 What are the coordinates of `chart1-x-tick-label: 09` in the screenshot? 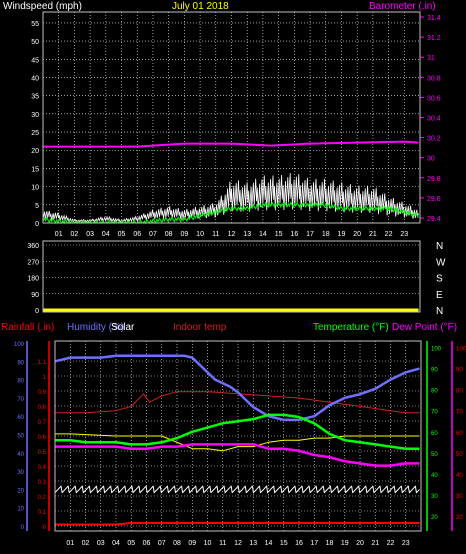 It's located at (184, 234).